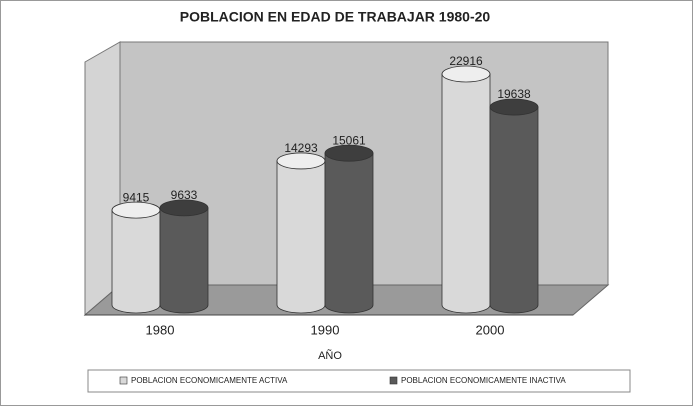 Image resolution: width=693 pixels, height=411 pixels. Describe the element at coordinates (330, 355) in the screenshot. I see `x-axis-label: AÑO` at that location.